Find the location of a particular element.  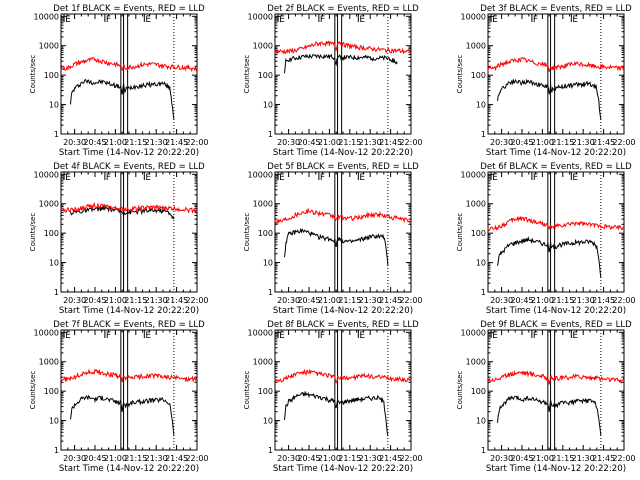

panel-title: Det 7f BLACK = Events, RED = LLD is located at coordinates (129, 325).